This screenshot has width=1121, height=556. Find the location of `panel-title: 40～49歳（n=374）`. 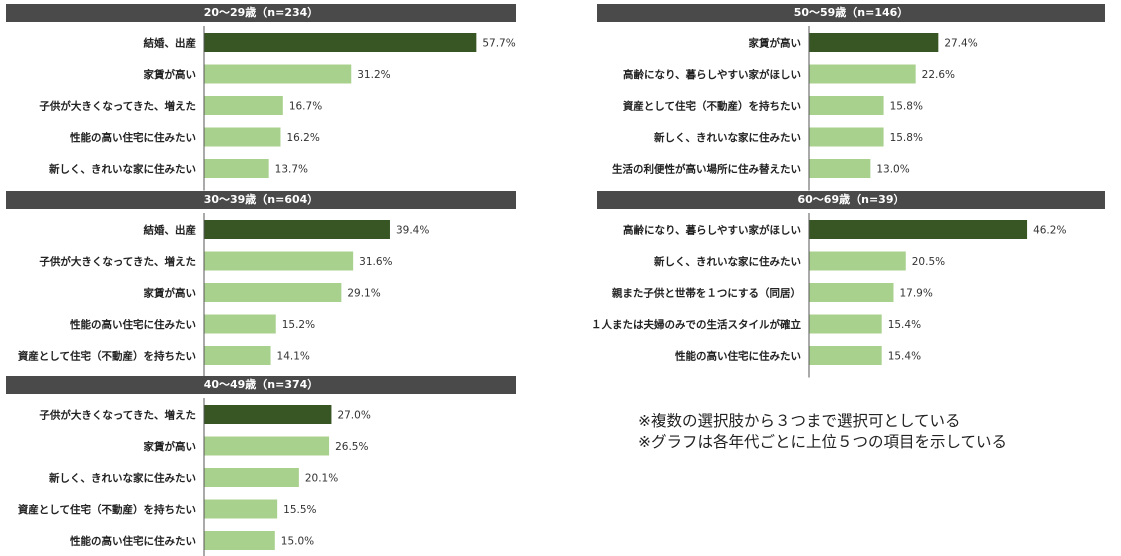

panel-title: 40～49歳（n=374） is located at coordinates (261, 385).